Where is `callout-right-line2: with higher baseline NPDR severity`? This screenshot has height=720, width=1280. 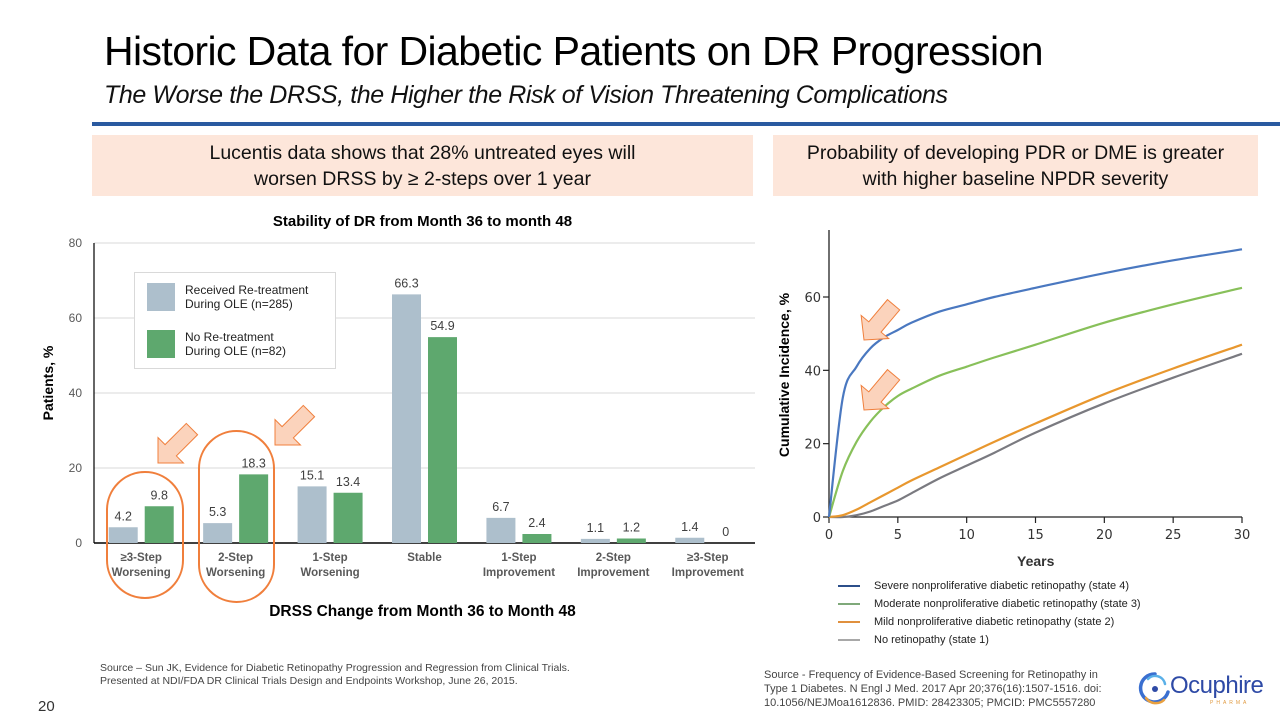
callout-right-line2: with higher baseline NPDR severity is located at coordinates (1015, 178).